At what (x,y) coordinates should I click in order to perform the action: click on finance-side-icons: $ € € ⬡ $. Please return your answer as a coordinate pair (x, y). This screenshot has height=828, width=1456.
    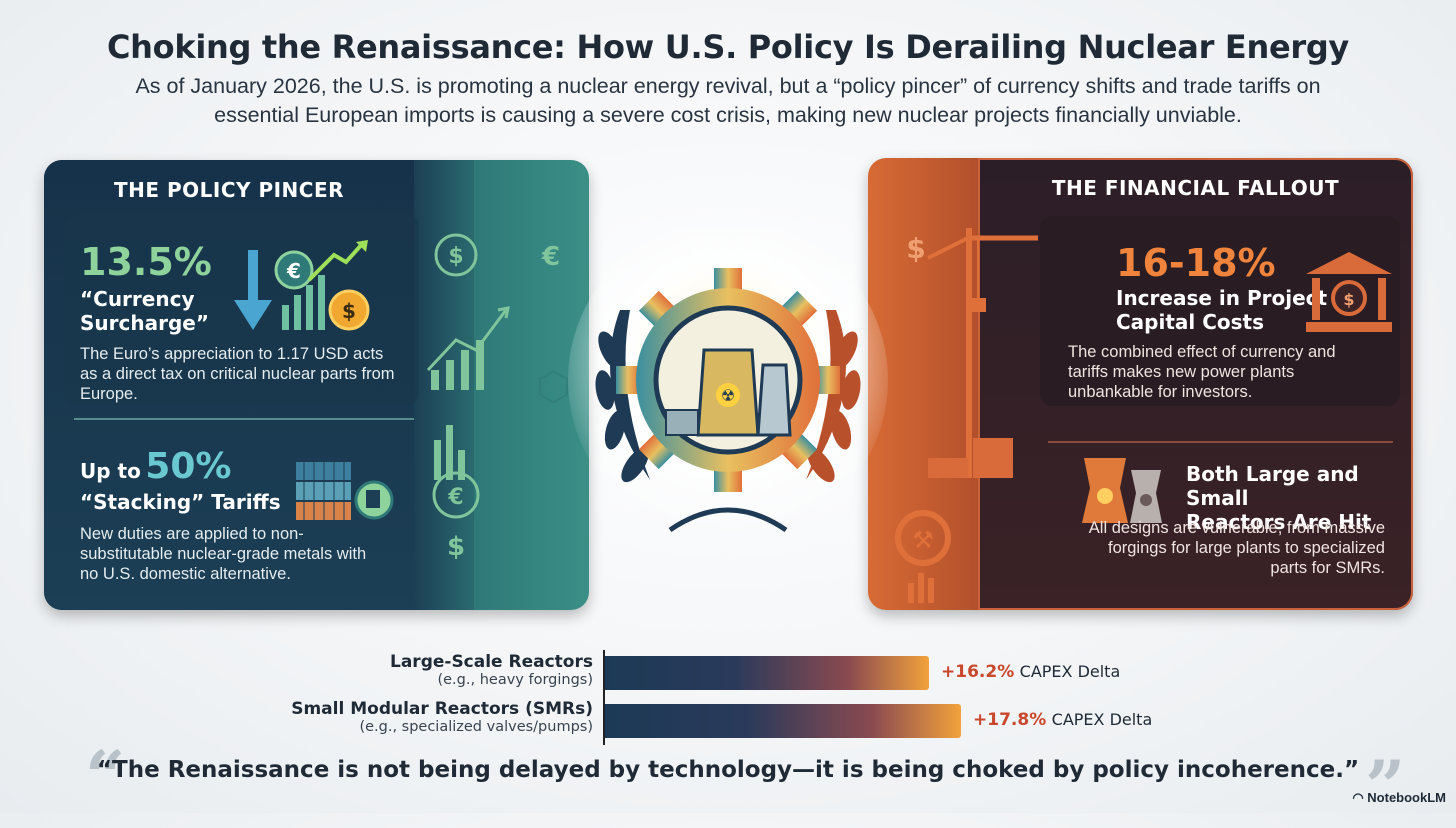
    Looking at the image, I should click on (498, 397).